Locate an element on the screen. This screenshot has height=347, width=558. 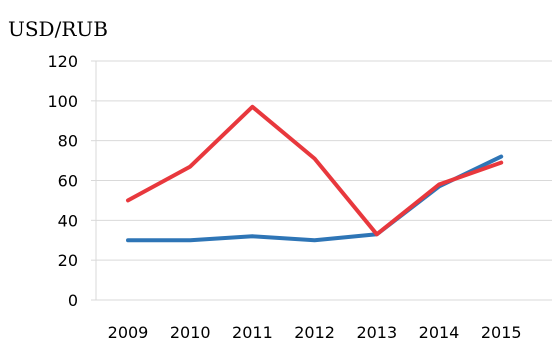
x-tick-label: 2013 is located at coordinates (376, 332).